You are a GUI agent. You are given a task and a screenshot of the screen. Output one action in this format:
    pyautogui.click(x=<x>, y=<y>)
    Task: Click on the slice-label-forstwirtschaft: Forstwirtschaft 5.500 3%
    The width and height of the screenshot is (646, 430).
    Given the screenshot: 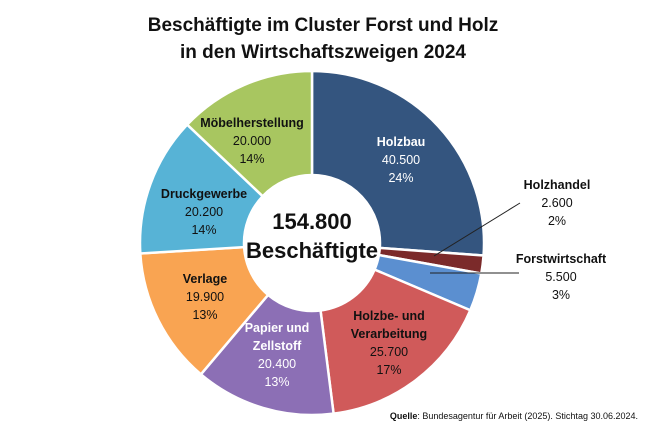 What is the action you would take?
    pyautogui.click(x=561, y=277)
    